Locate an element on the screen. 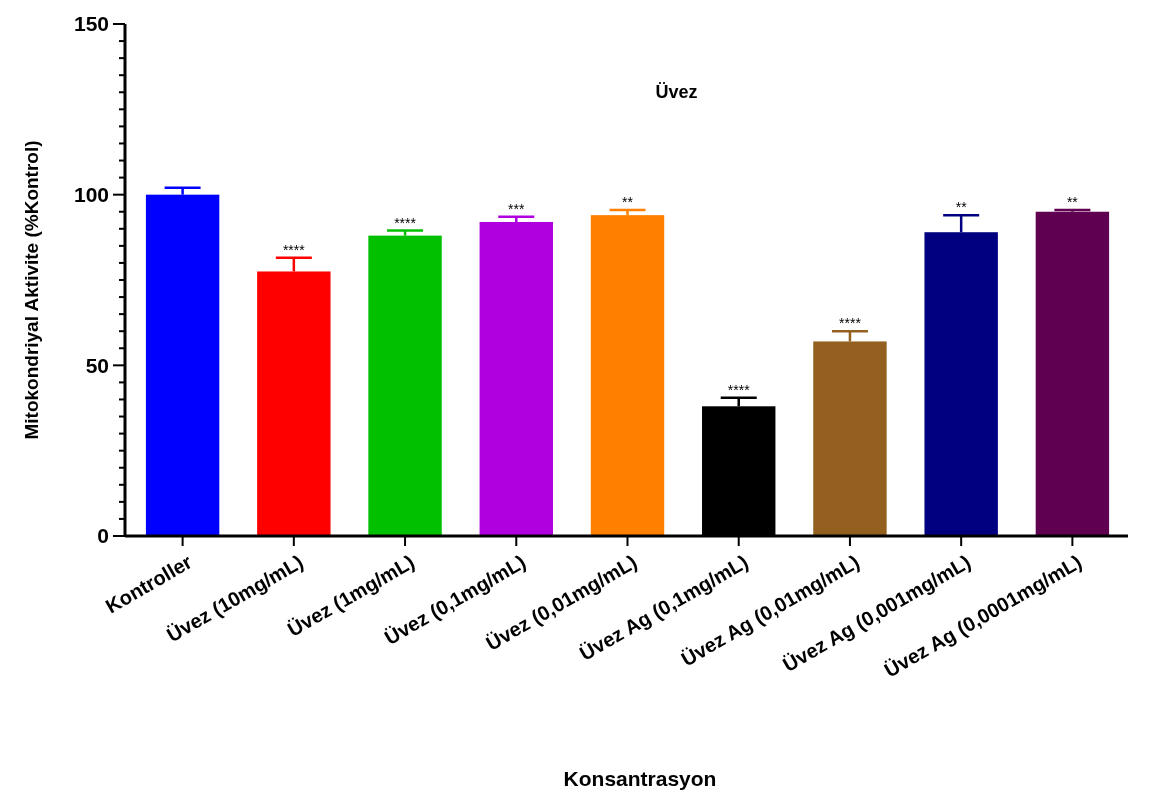  annotation: *** is located at coordinates (516, 208).